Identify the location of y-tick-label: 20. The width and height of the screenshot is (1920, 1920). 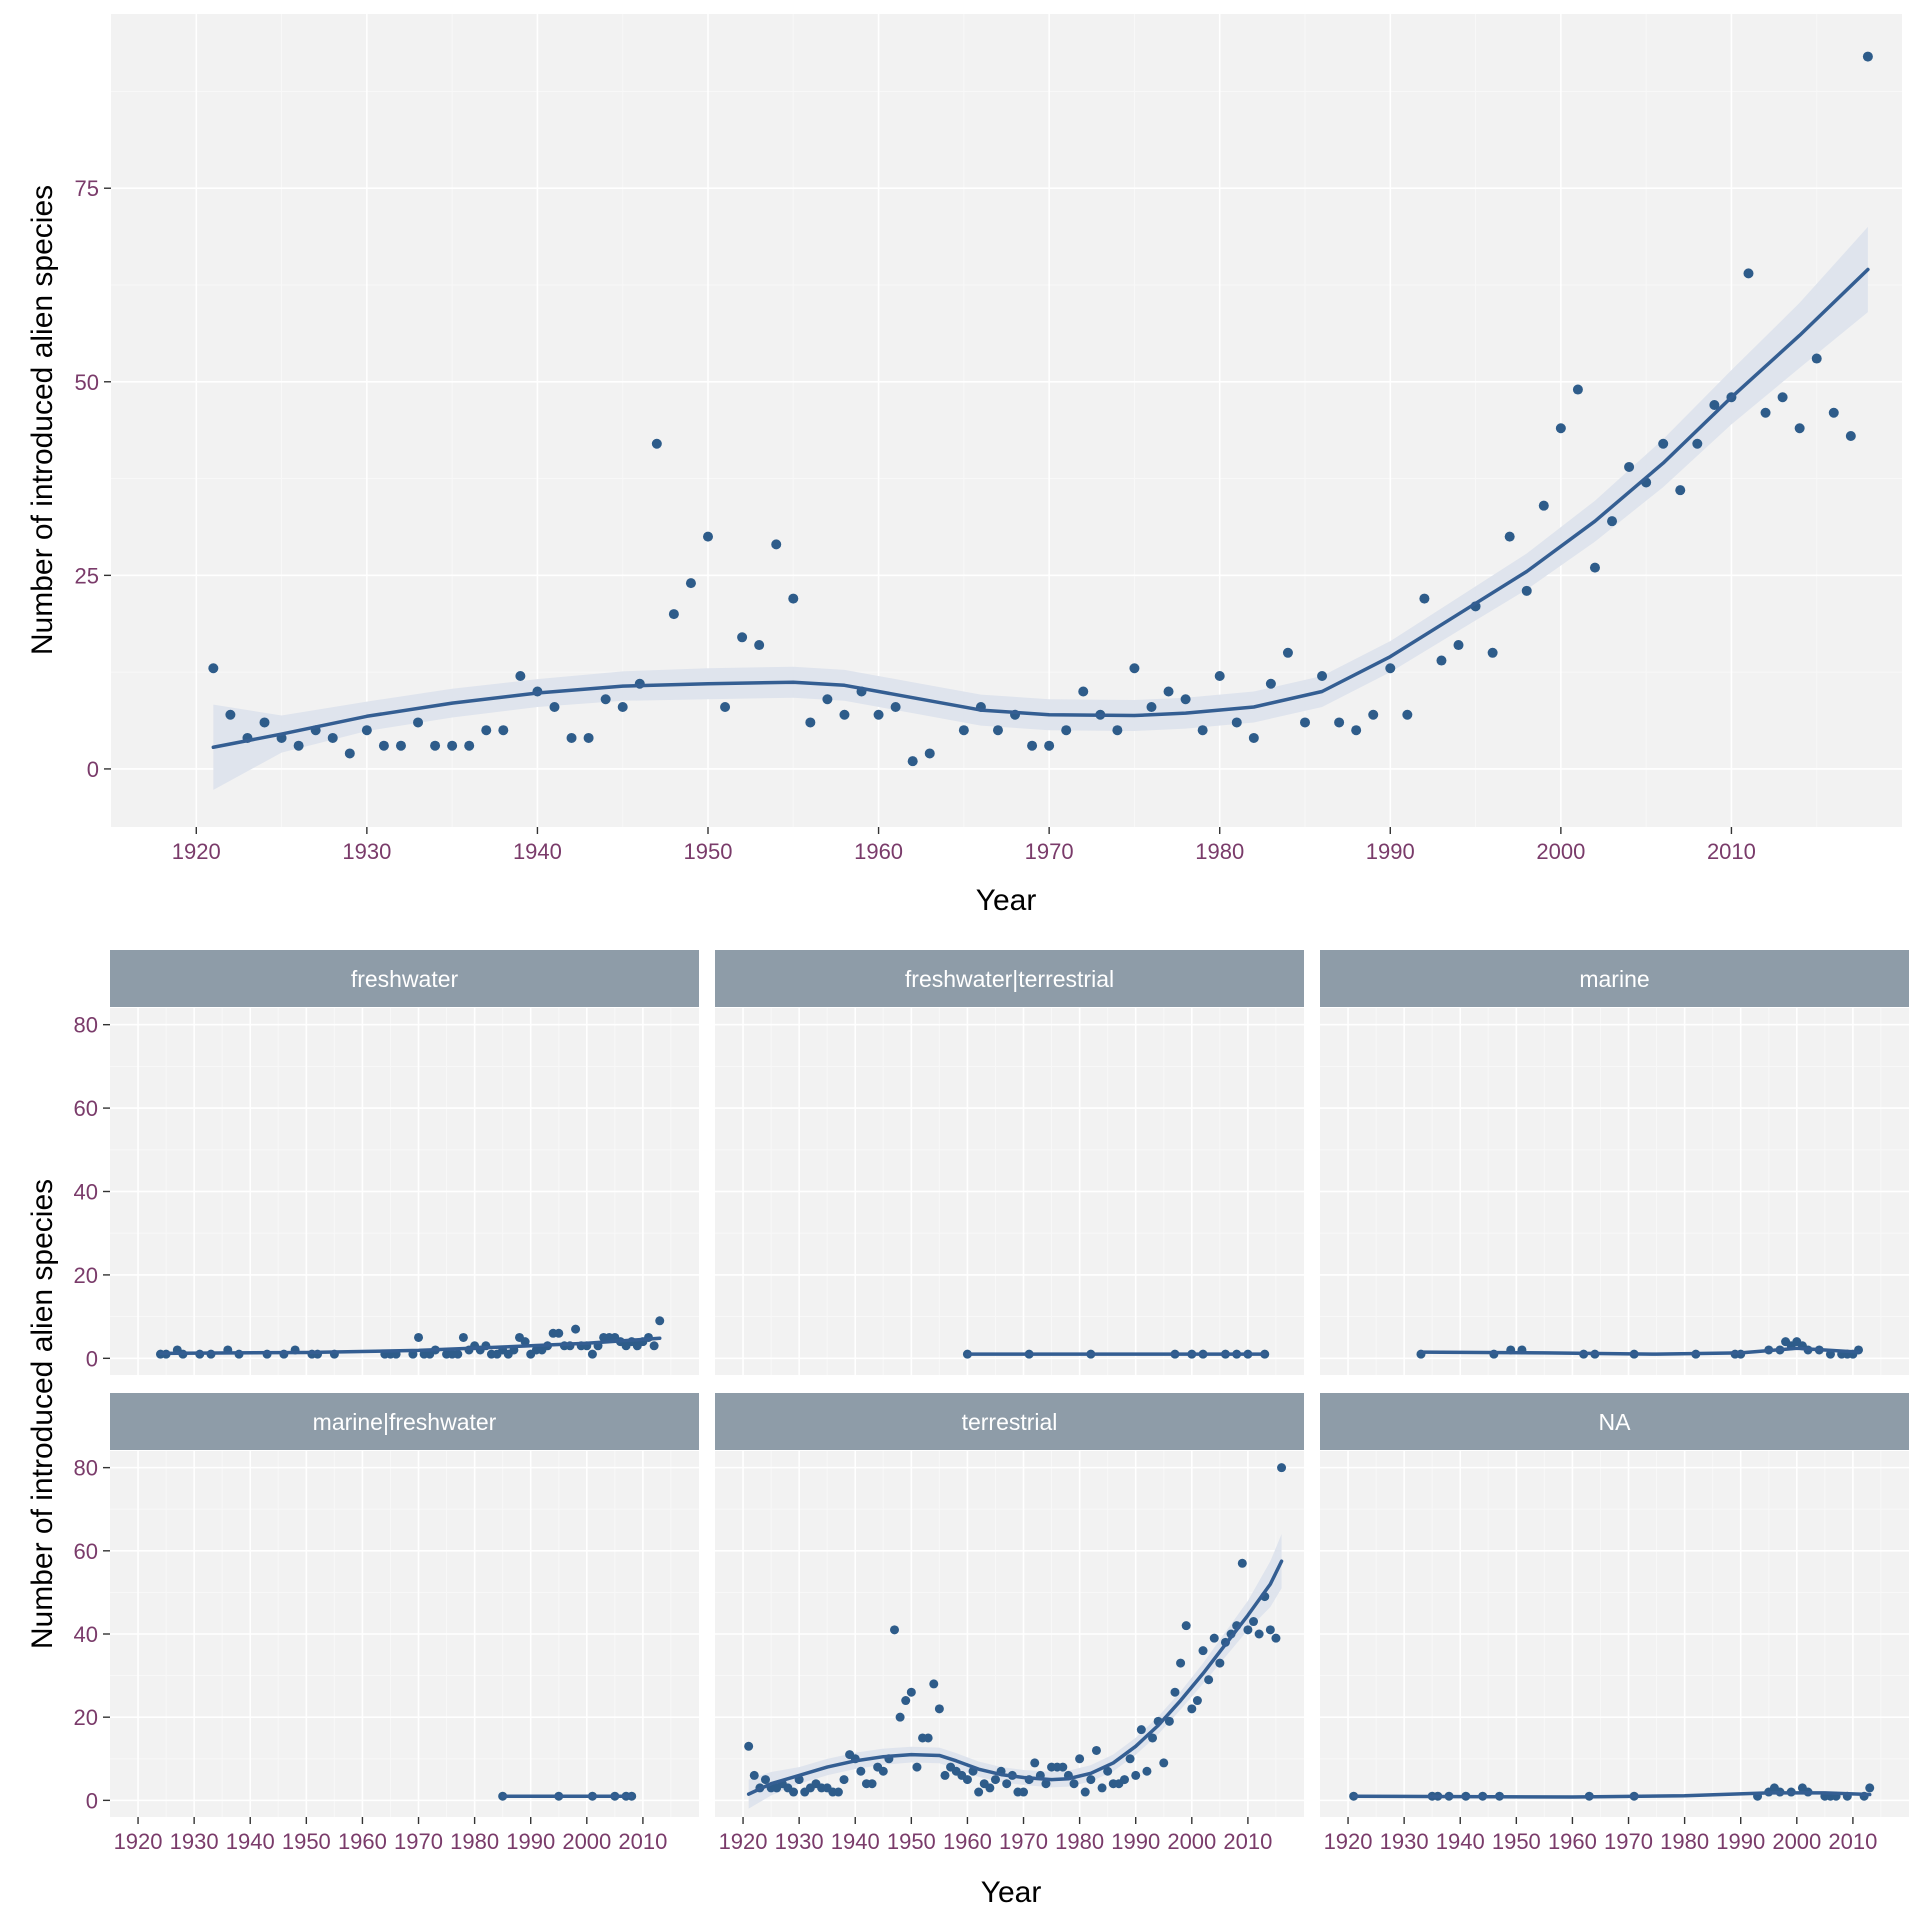
(86, 1275).